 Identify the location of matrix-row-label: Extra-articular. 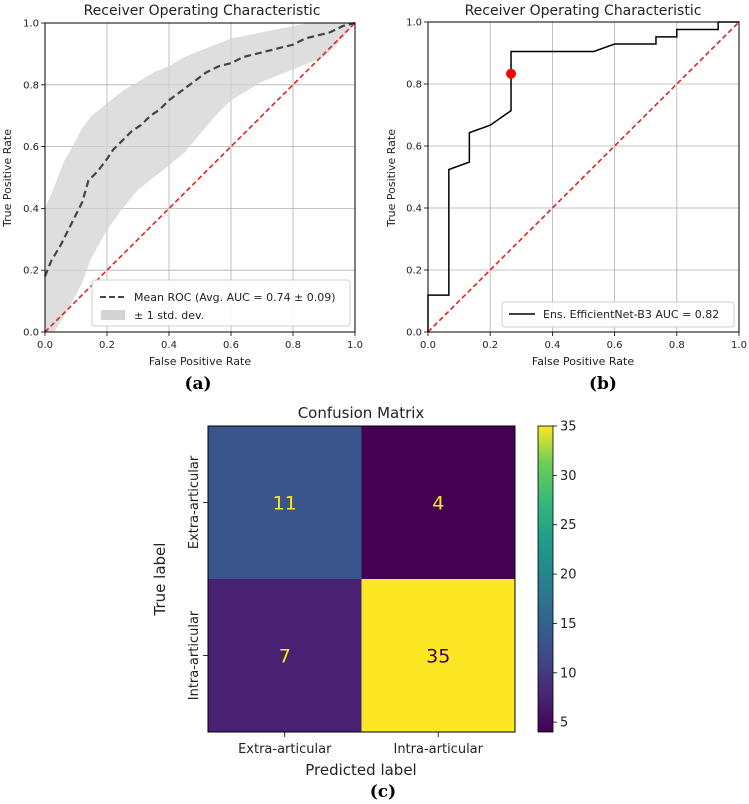
(194, 502).